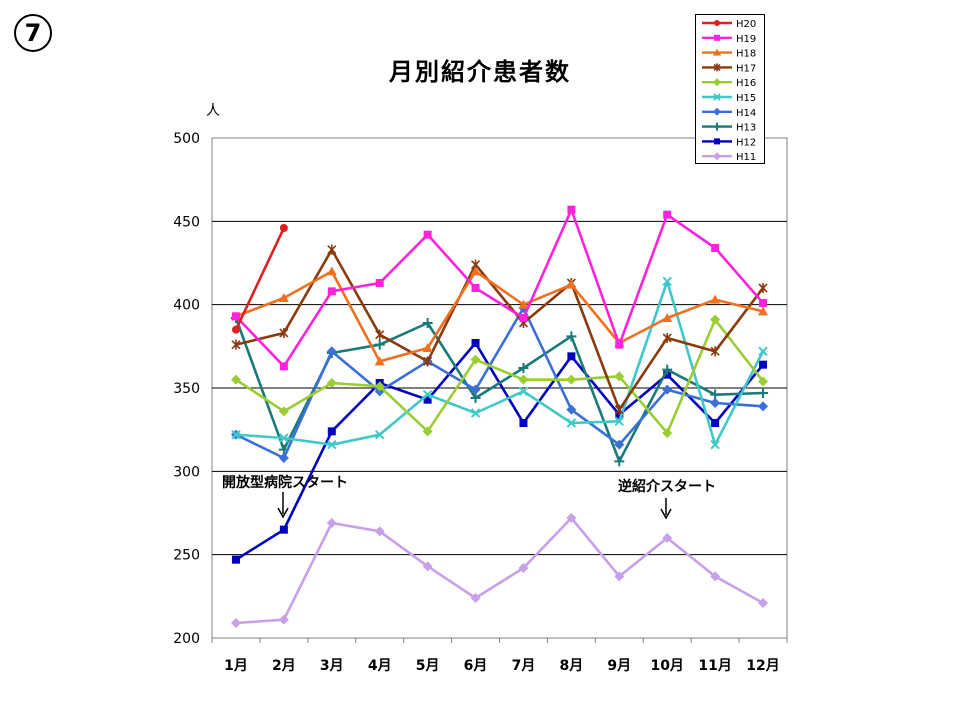  What do you see at coordinates (746, 157) in the screenshot?
I see `legend-label: H11` at bounding box center [746, 157].